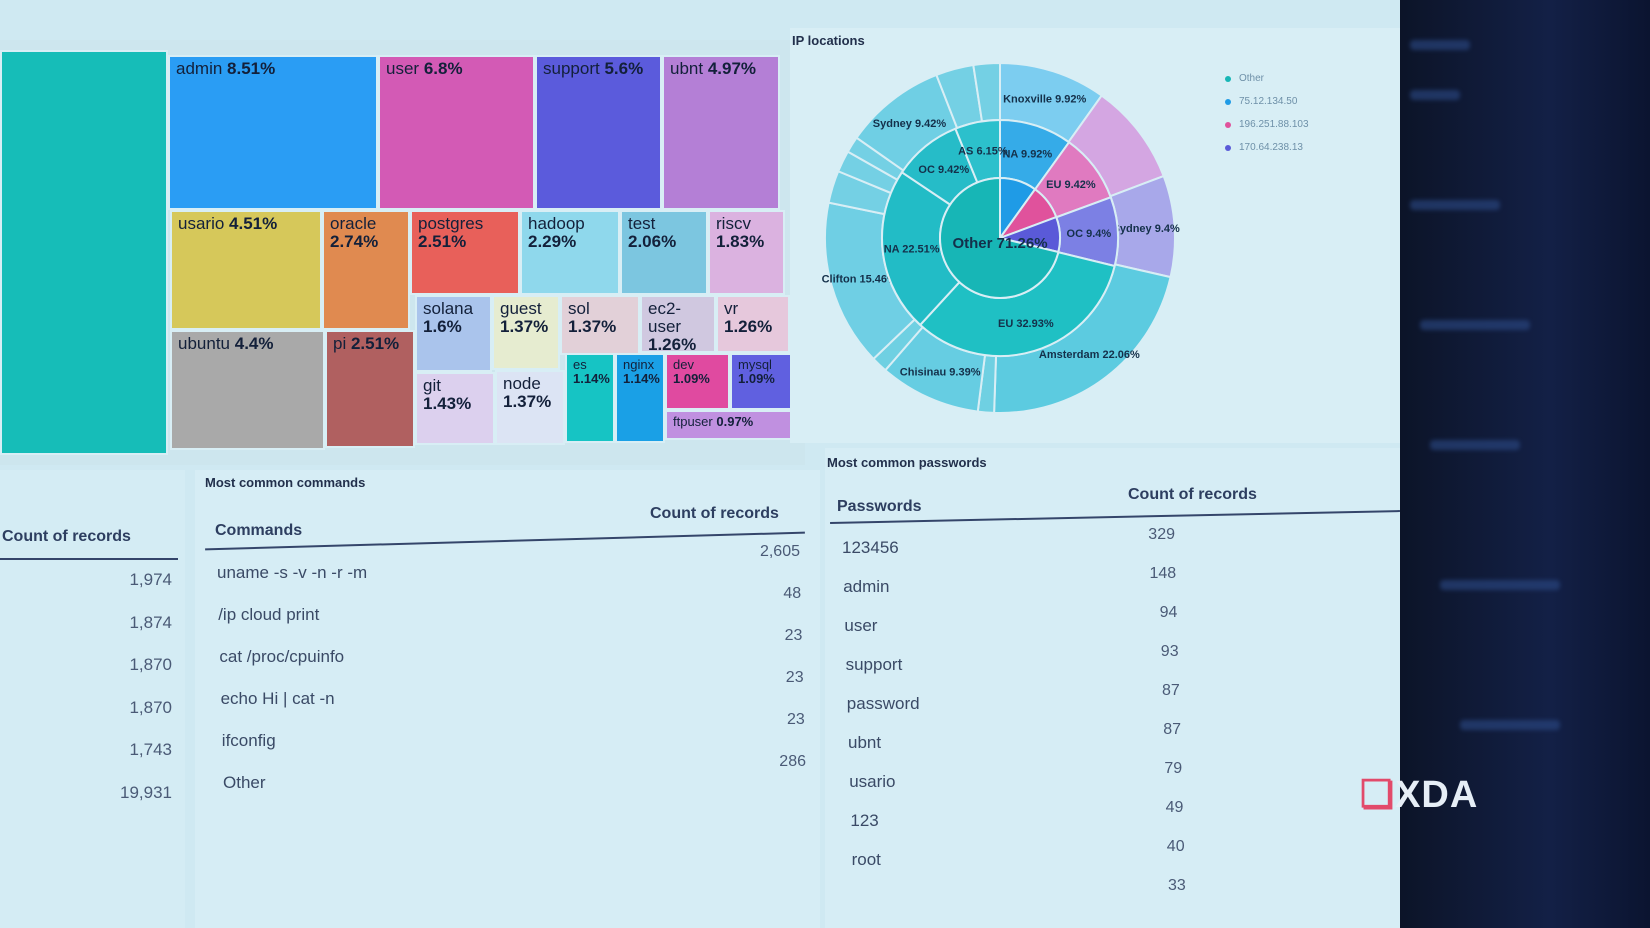 The width and height of the screenshot is (1650, 928). What do you see at coordinates (370, 389) in the screenshot?
I see `treemap-cell-pi: pi 2.51%` at bounding box center [370, 389].